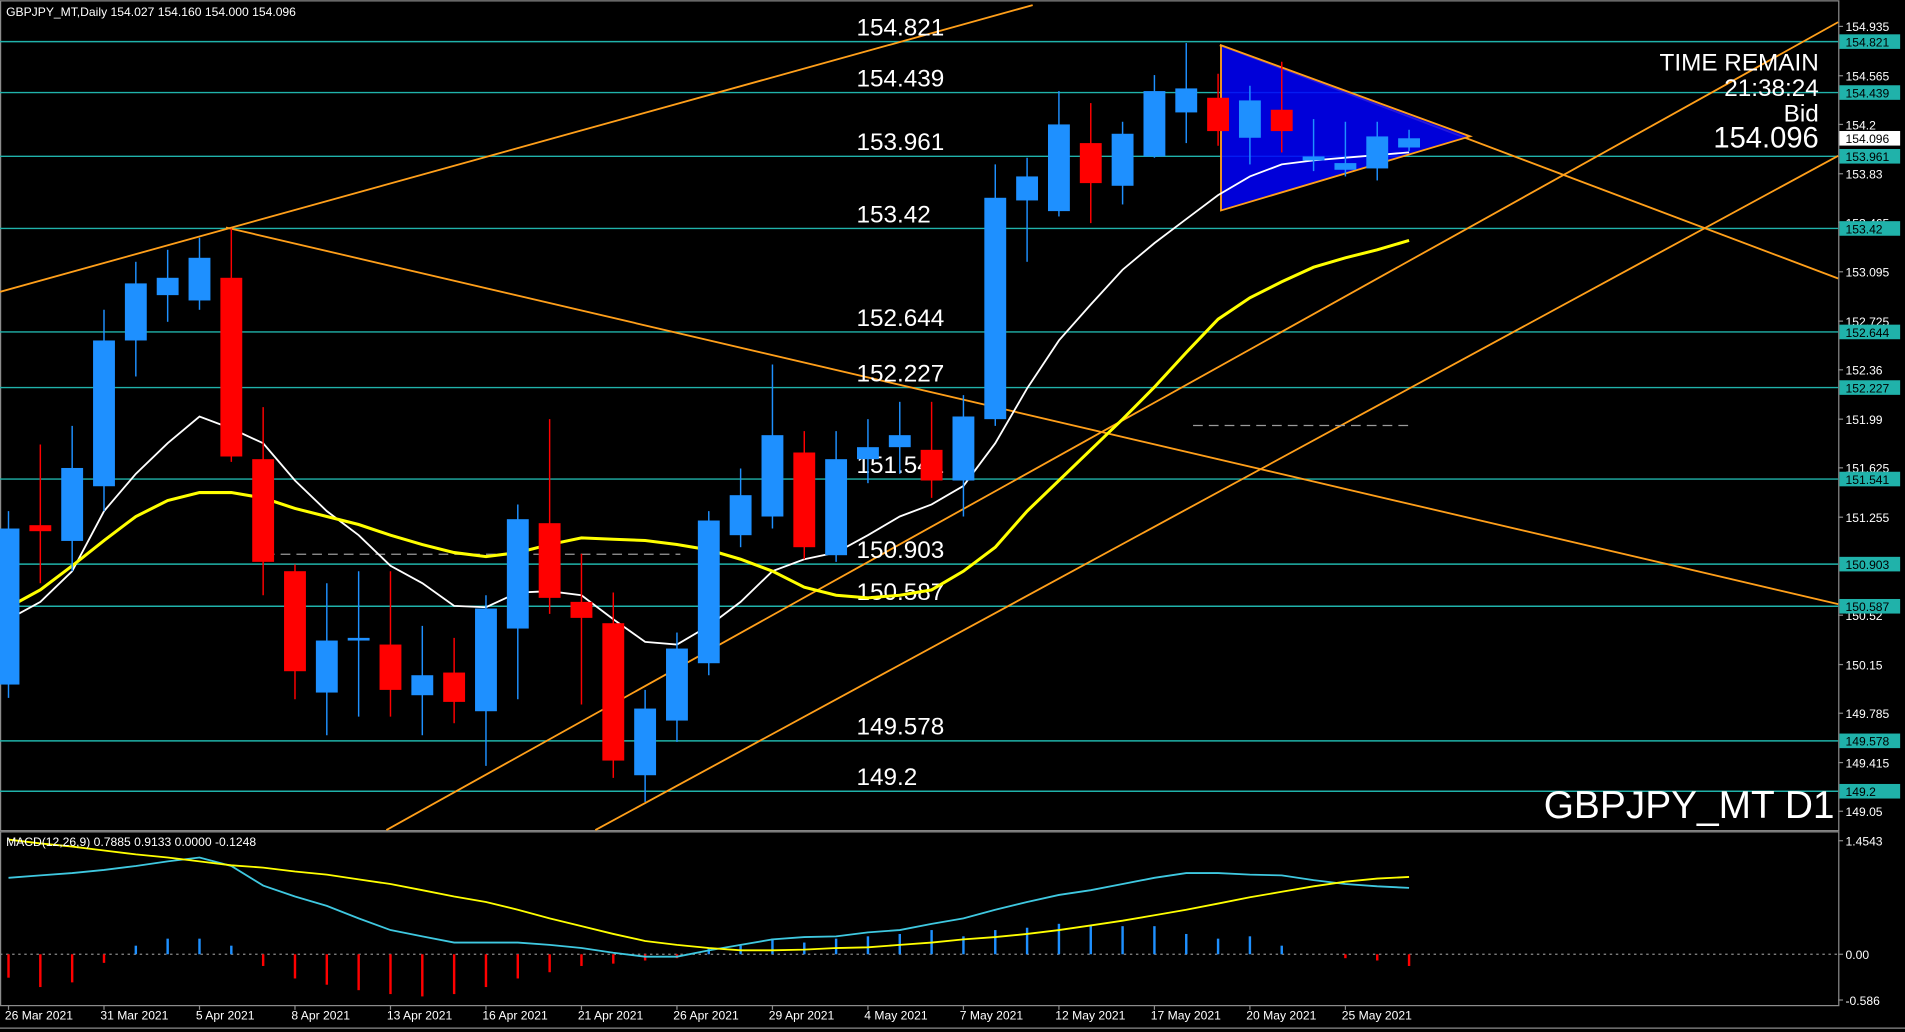 This screenshot has height=1032, width=1905. Describe the element at coordinates (1860, 792) in the screenshot. I see `level-axis-label: 149.2` at that location.